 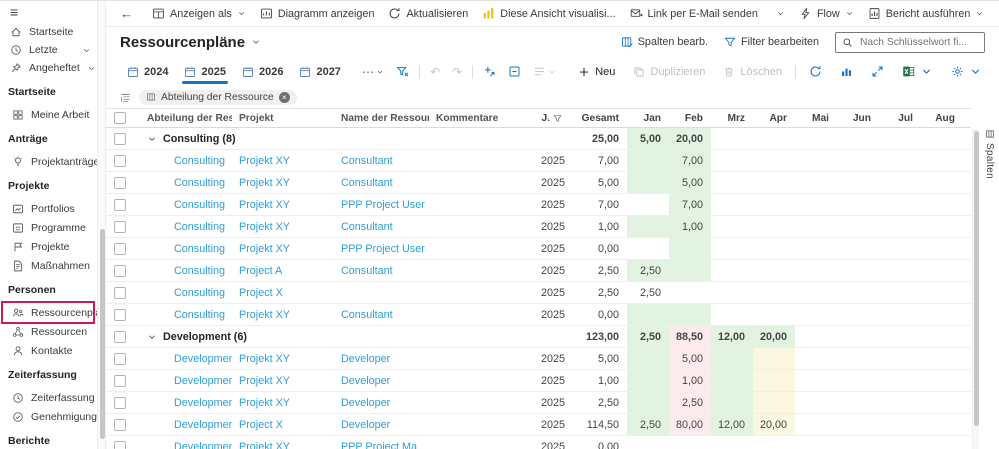 What do you see at coordinates (102, 334) in the screenshot?
I see `sidebar-scrollbar-thumb` at bounding box center [102, 334].